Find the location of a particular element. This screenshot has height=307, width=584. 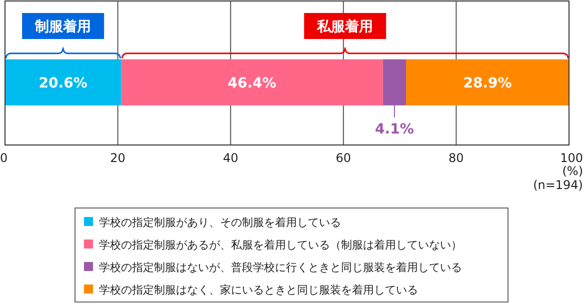

学校の指定制服があるが、私服を着用している（制服は着用していない）: 46.4% is located at coordinates (252, 82).